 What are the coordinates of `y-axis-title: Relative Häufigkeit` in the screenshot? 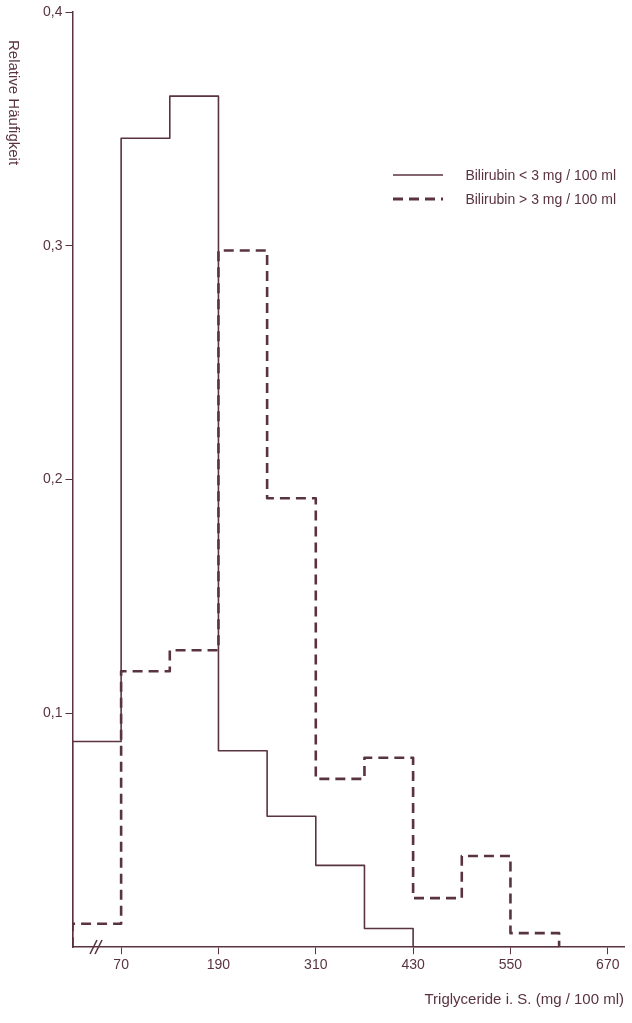 It's located at (14, 103).